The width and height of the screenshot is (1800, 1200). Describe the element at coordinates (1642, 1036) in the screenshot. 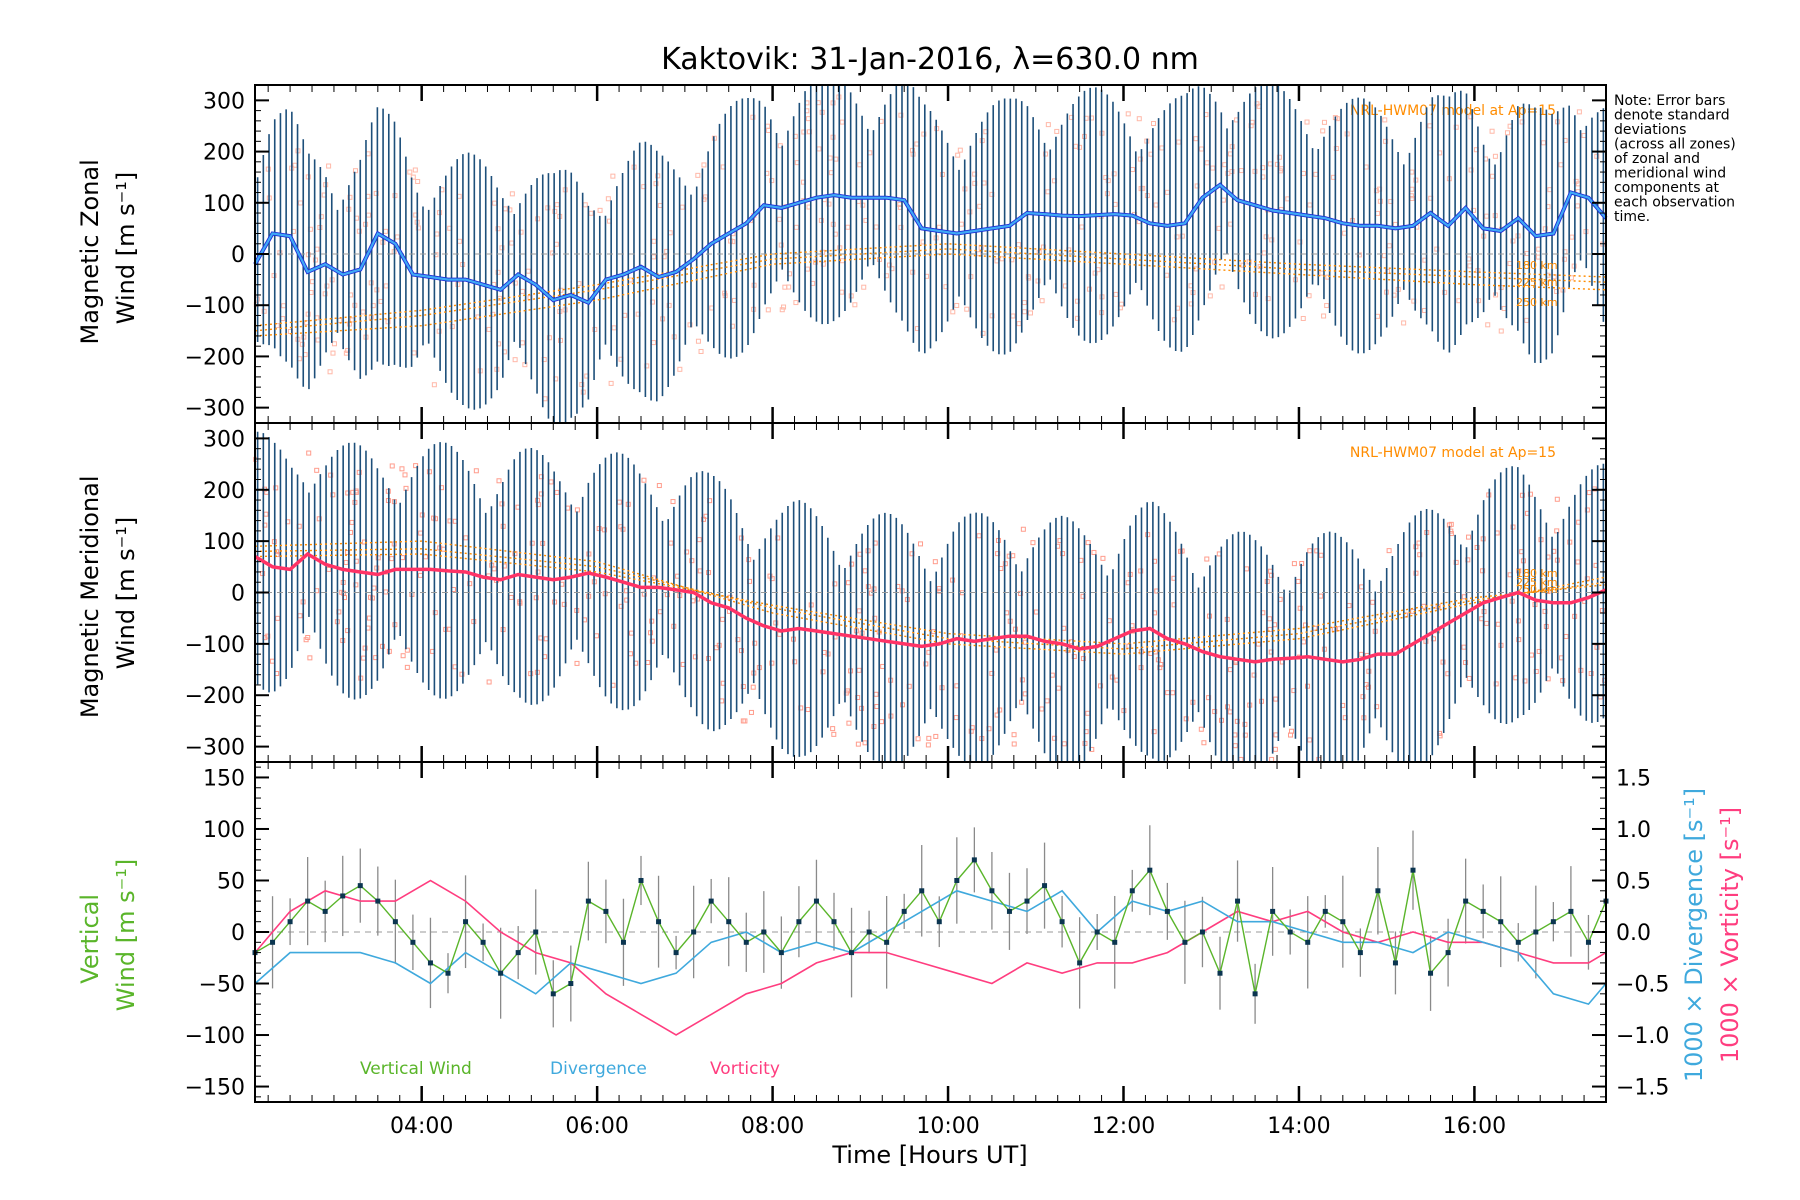

I see `y2-tick-label: −1.0` at that location.